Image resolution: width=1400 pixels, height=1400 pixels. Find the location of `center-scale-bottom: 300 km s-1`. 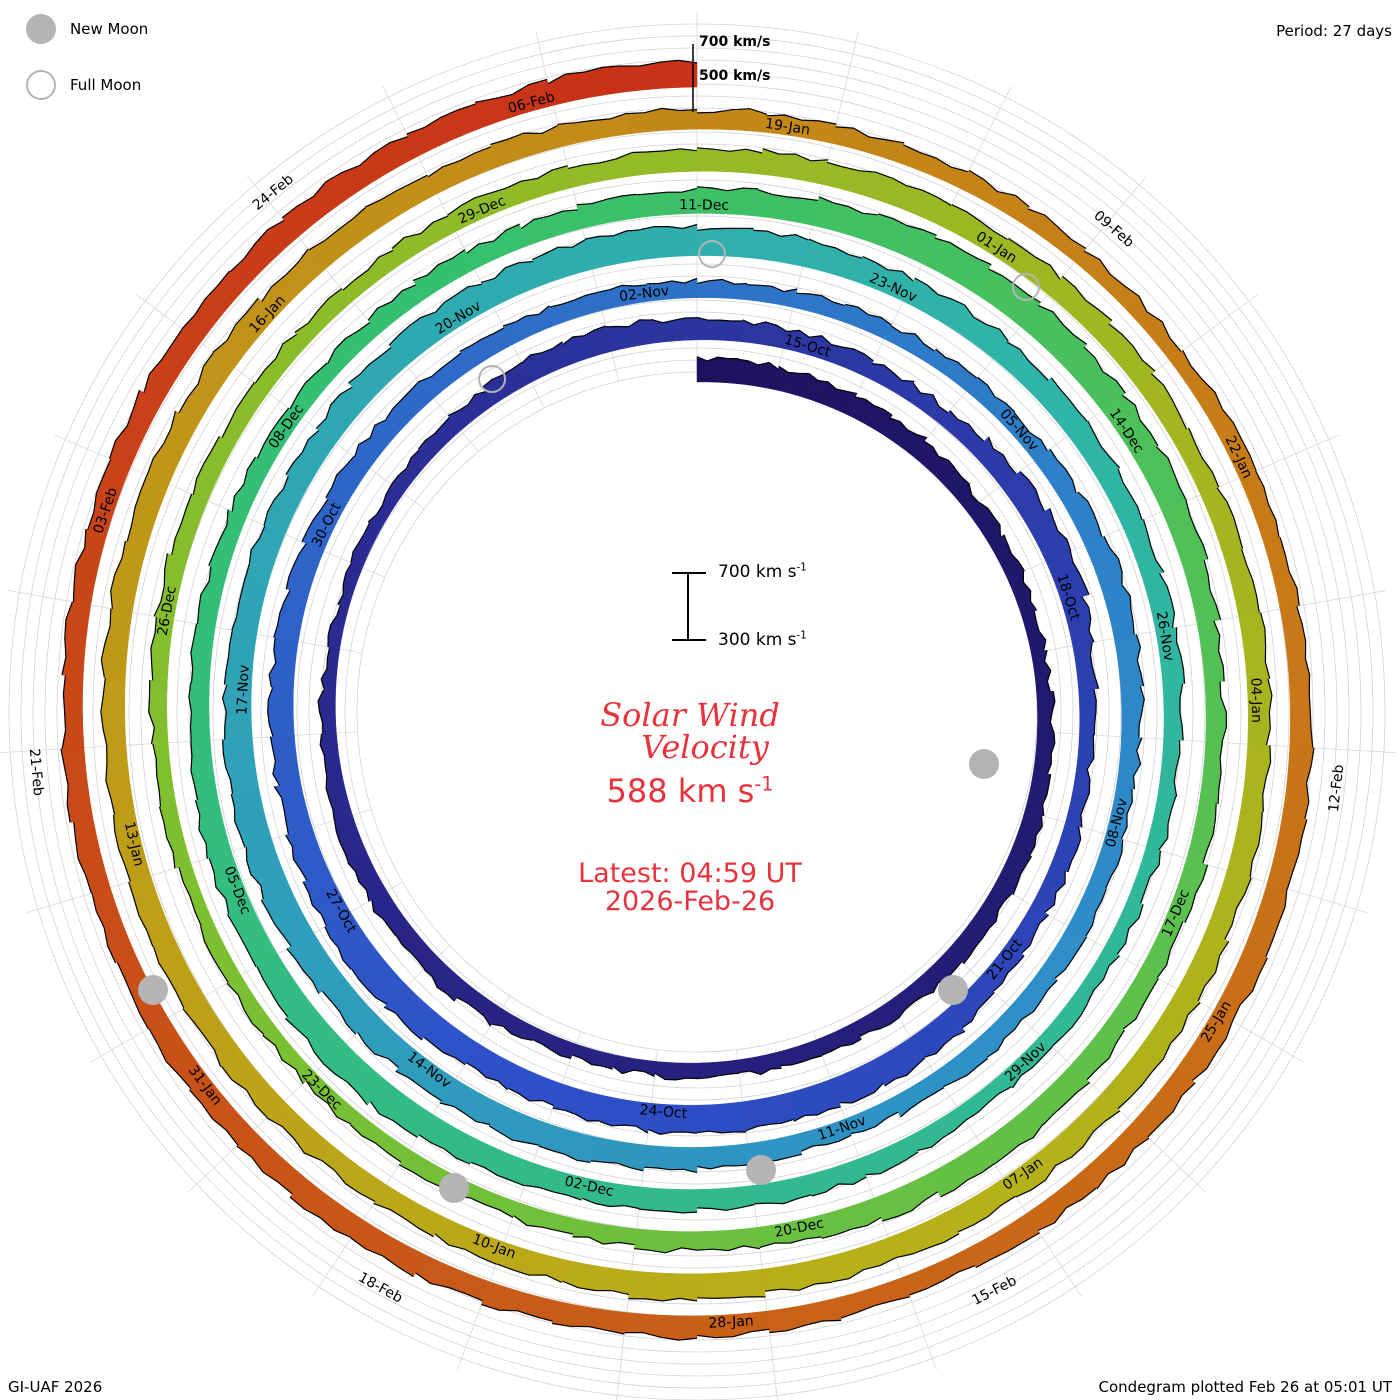

center-scale-bottom: 300 km s-1 is located at coordinates (762, 640).